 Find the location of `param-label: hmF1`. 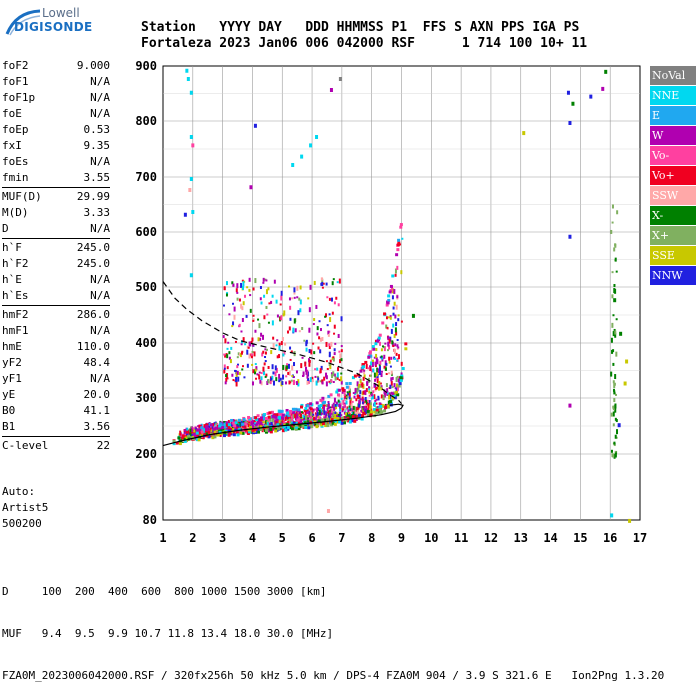

param-label: hmF1 is located at coordinates (15, 330).